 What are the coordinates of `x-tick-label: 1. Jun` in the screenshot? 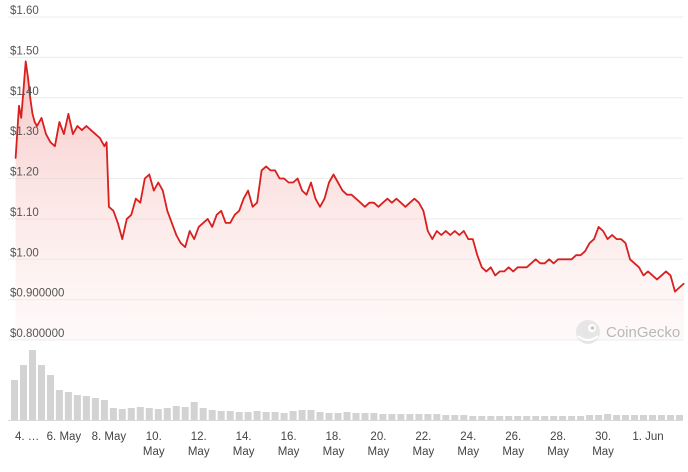 It's located at (647, 437).